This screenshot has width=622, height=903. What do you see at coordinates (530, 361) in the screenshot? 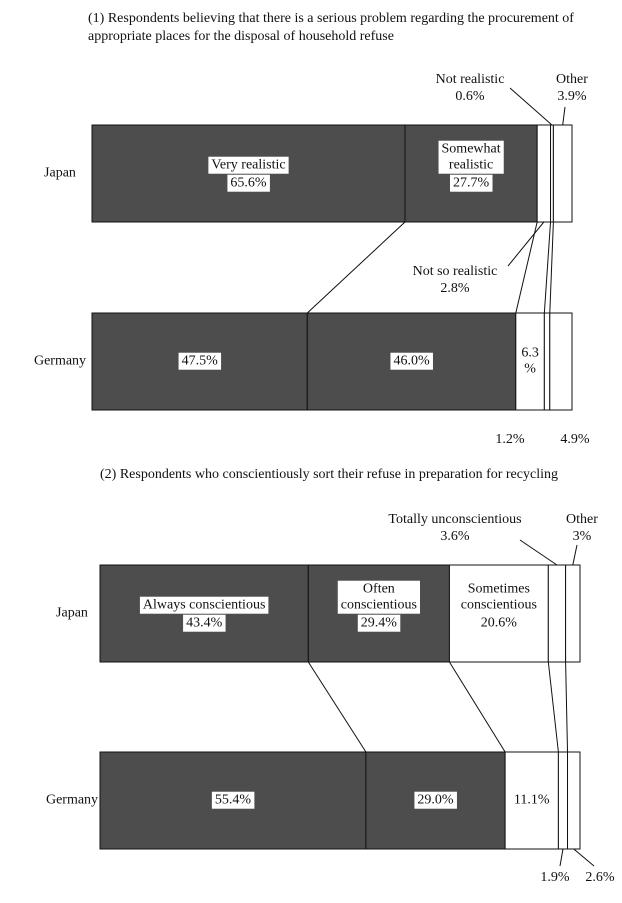
I see `value-label: 6.3%` at bounding box center [530, 361].